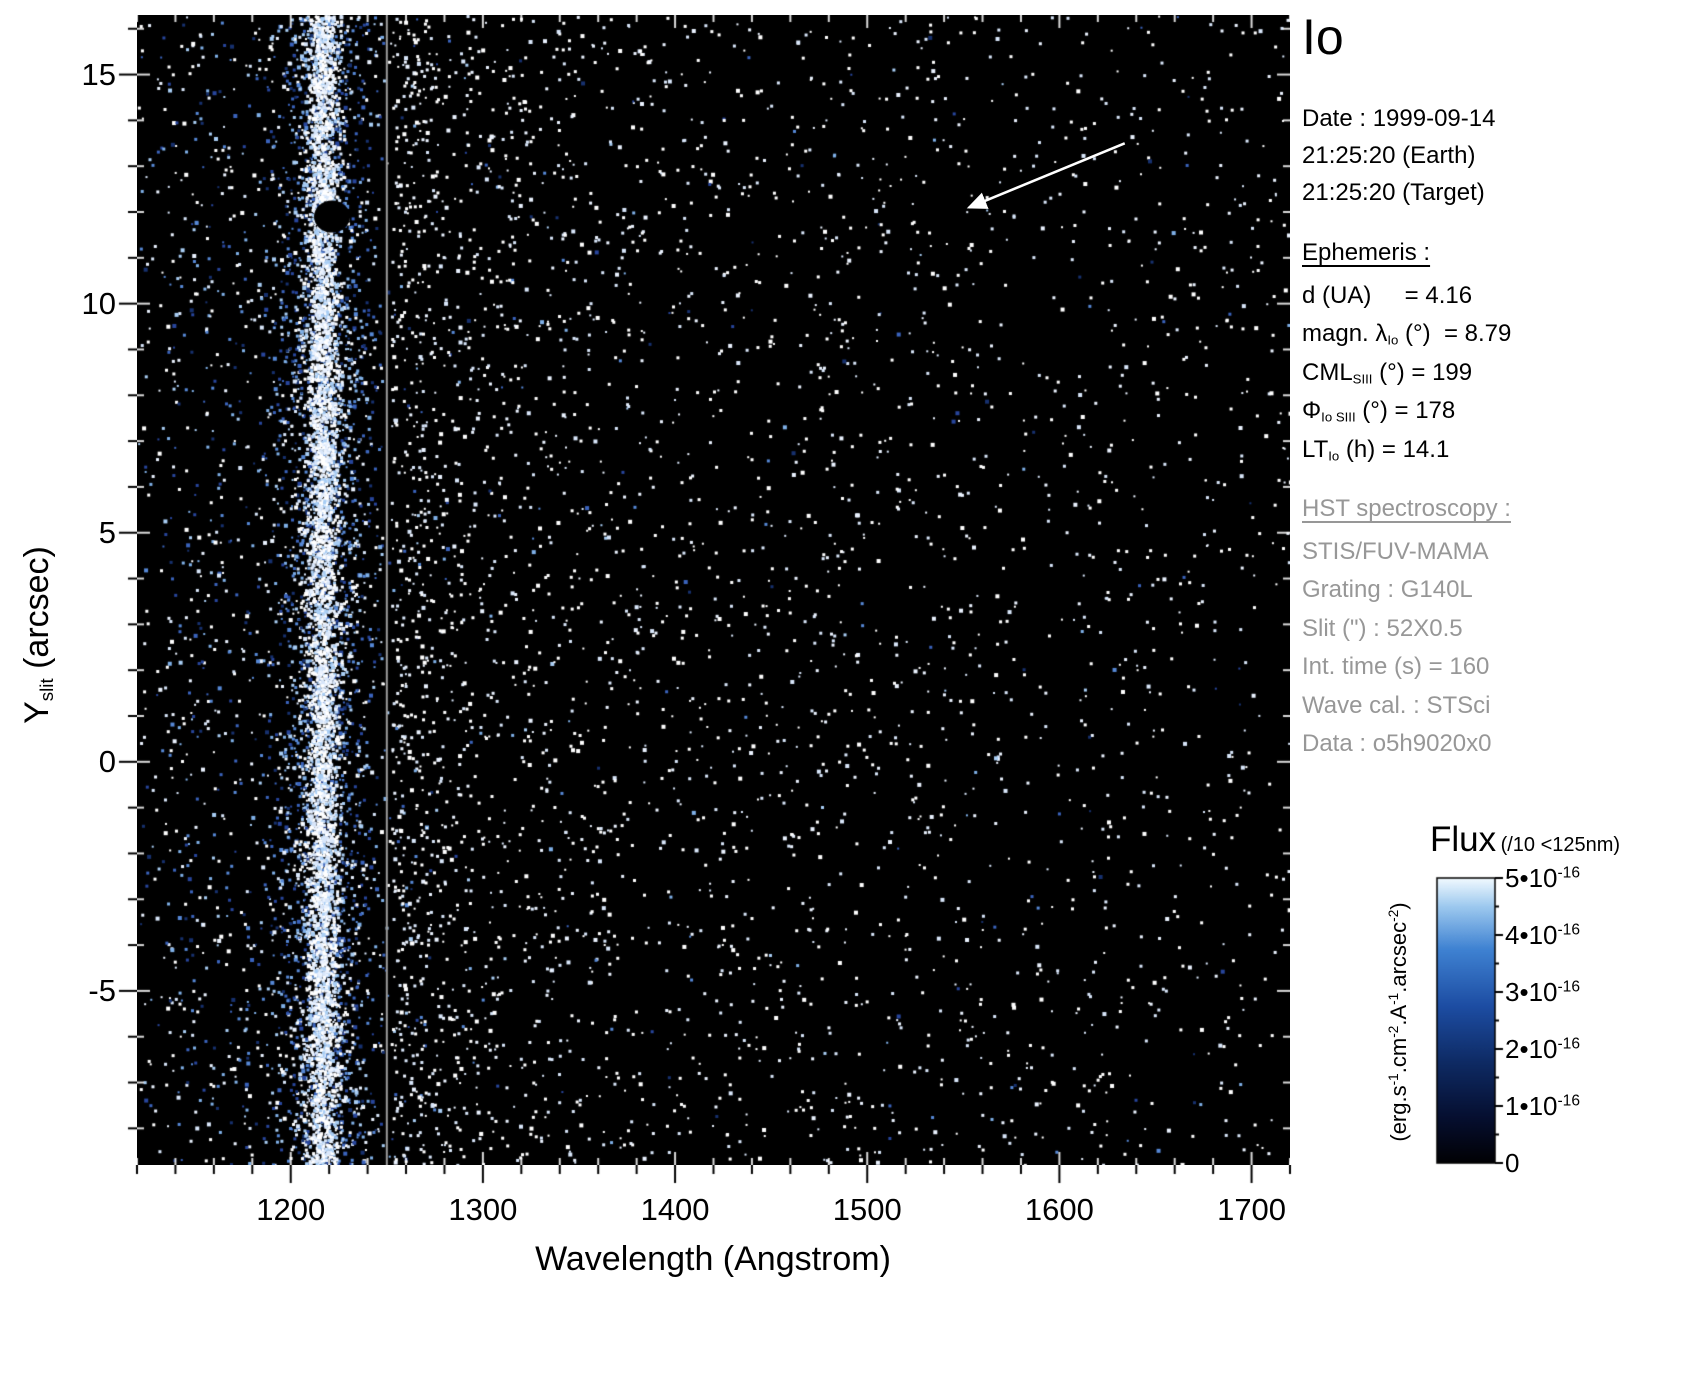 Image resolution: width=1683 pixels, height=1385 pixels. What do you see at coordinates (675, 1209) in the screenshot?
I see `x-tick-label: 1400` at bounding box center [675, 1209].